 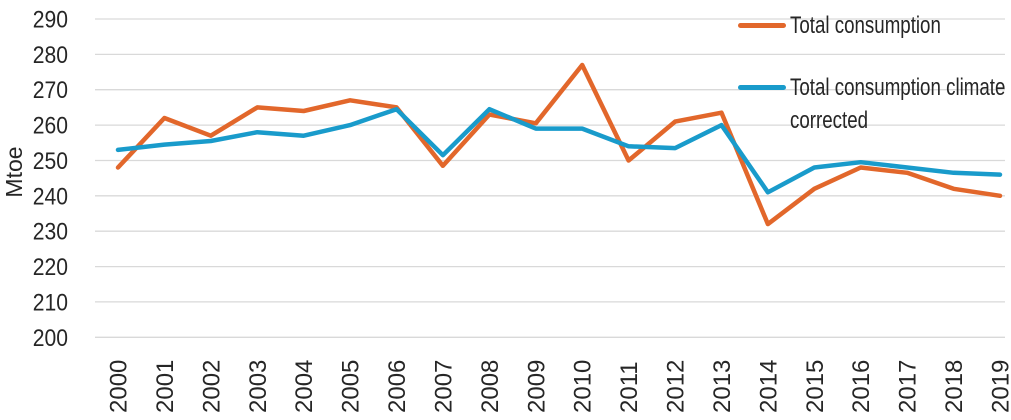 What do you see at coordinates (762, 25) in the screenshot?
I see `legend-swatch-total-consumption` at bounding box center [762, 25].